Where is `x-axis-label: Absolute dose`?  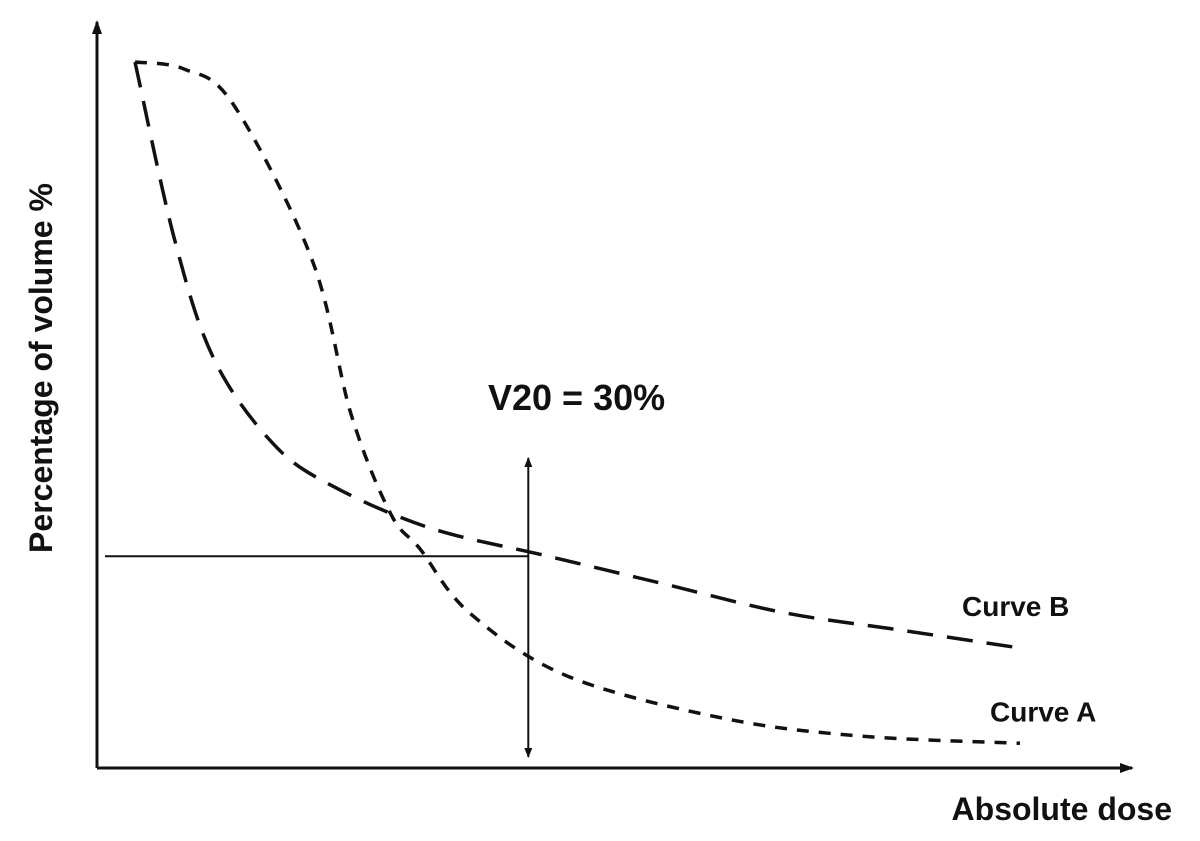
x-axis-label: Absolute dose is located at coordinates (1062, 809).